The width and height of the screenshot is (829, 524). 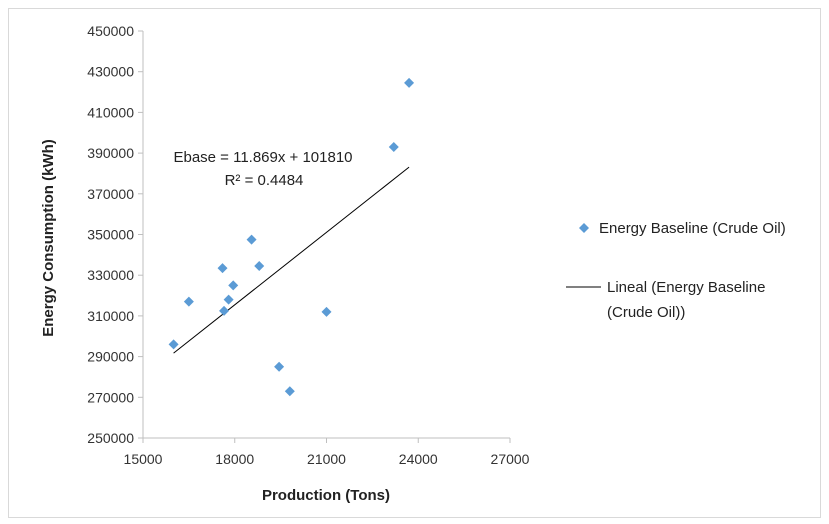 I want to click on x-tick-label: 27000, so click(x=510, y=459).